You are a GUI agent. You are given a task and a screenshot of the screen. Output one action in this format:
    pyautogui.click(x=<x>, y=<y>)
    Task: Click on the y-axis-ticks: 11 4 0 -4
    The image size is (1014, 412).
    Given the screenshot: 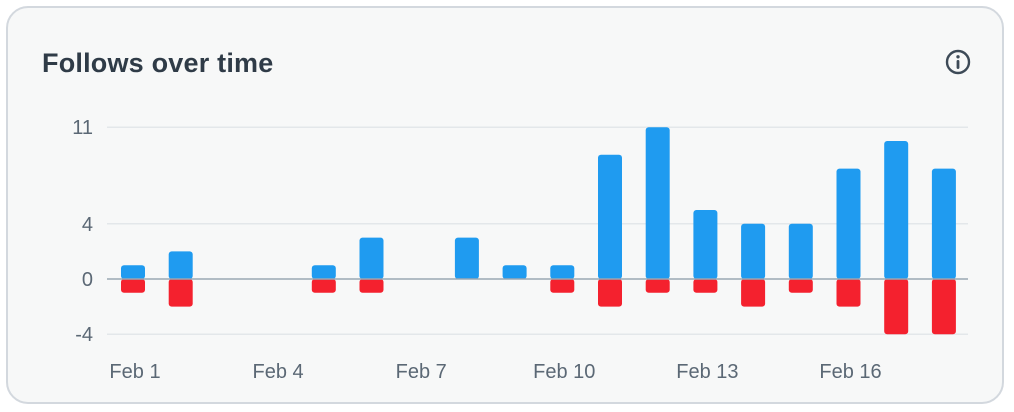 What is the action you would take?
    pyautogui.click(x=82, y=231)
    